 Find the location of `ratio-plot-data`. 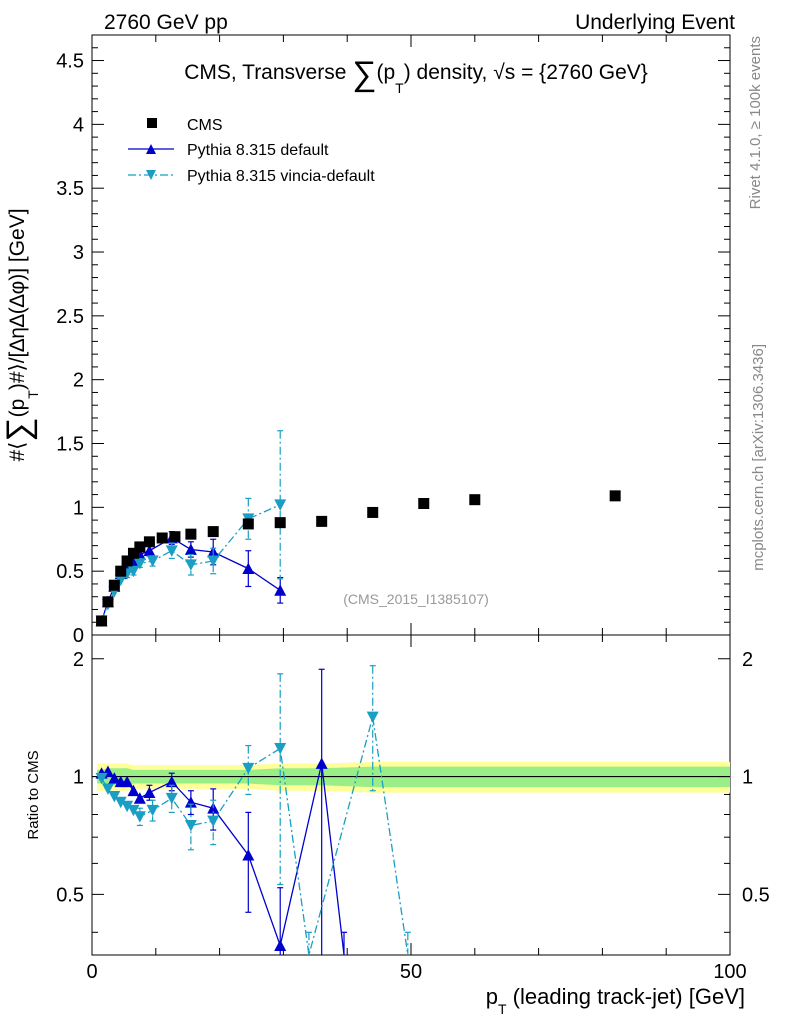

ratio-plot-data is located at coordinates (253, 810).